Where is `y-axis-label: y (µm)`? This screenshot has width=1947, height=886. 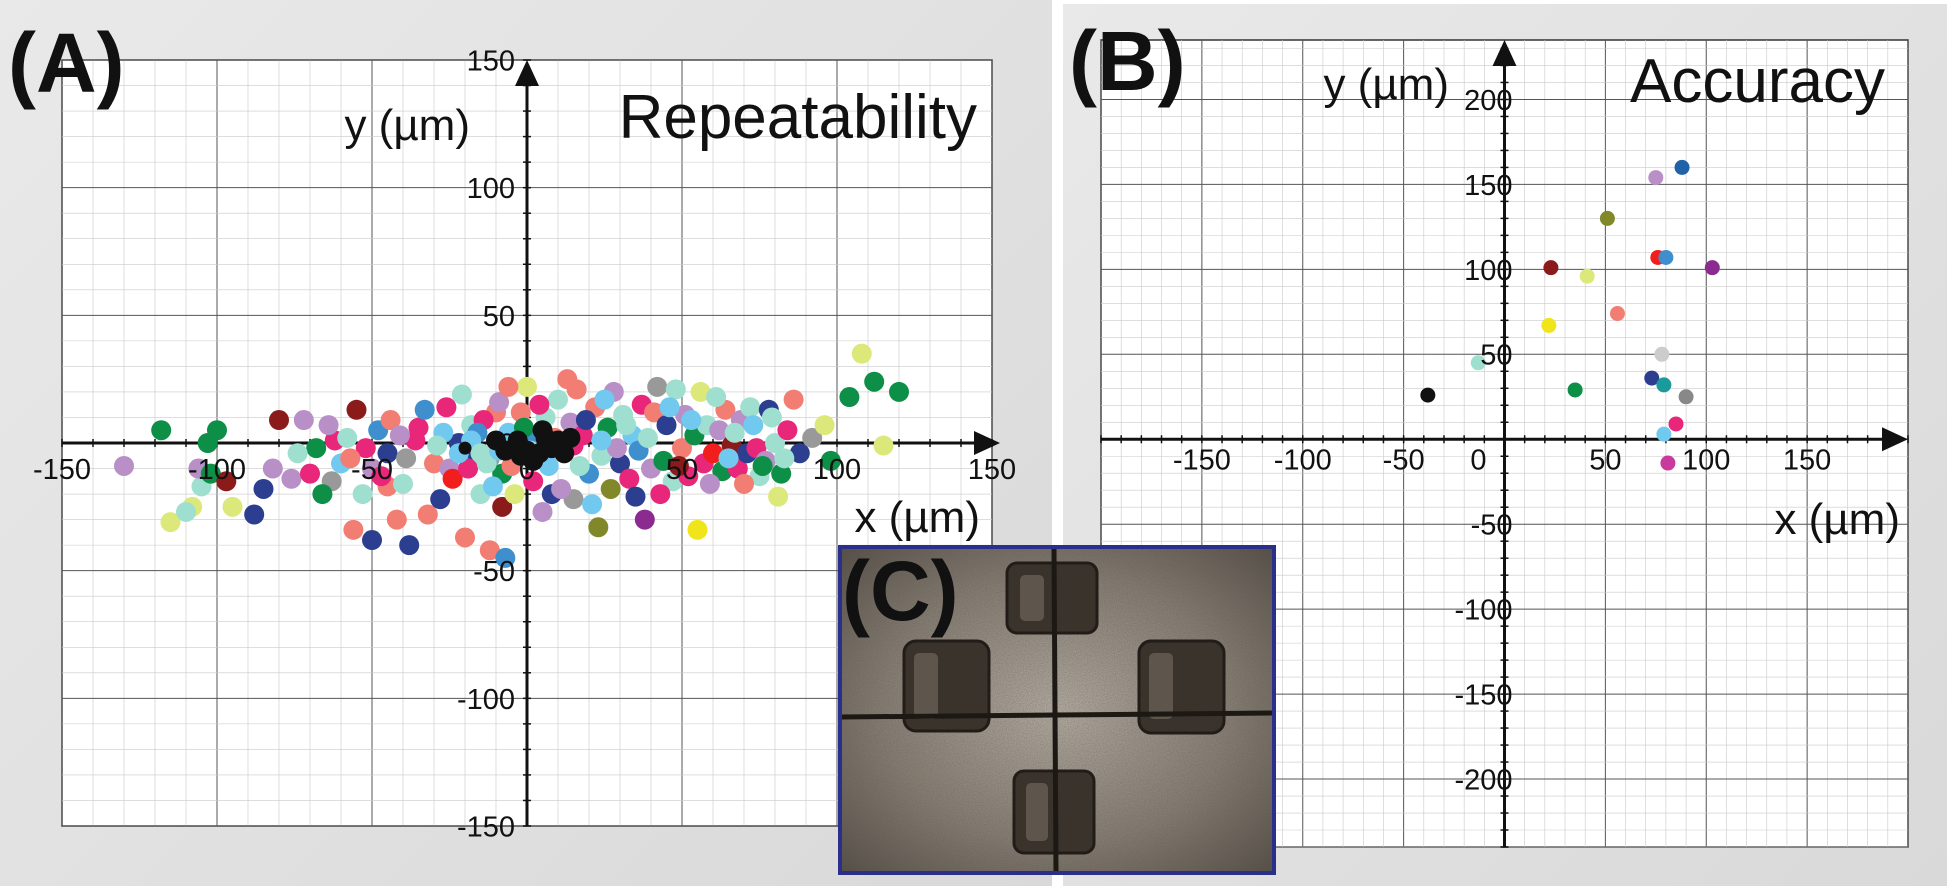 y-axis-label: y (µm) is located at coordinates (1386, 84).